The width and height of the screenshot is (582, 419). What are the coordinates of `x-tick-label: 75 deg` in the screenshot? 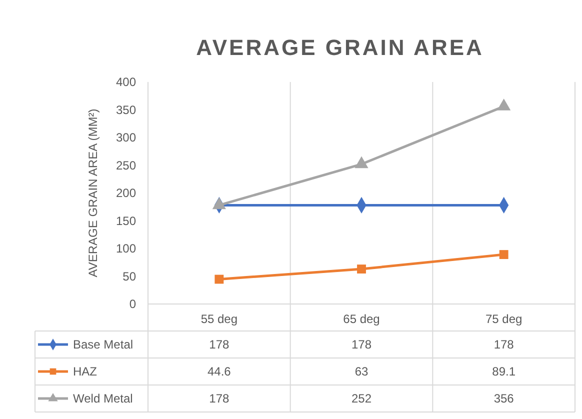 It's located at (503, 319).